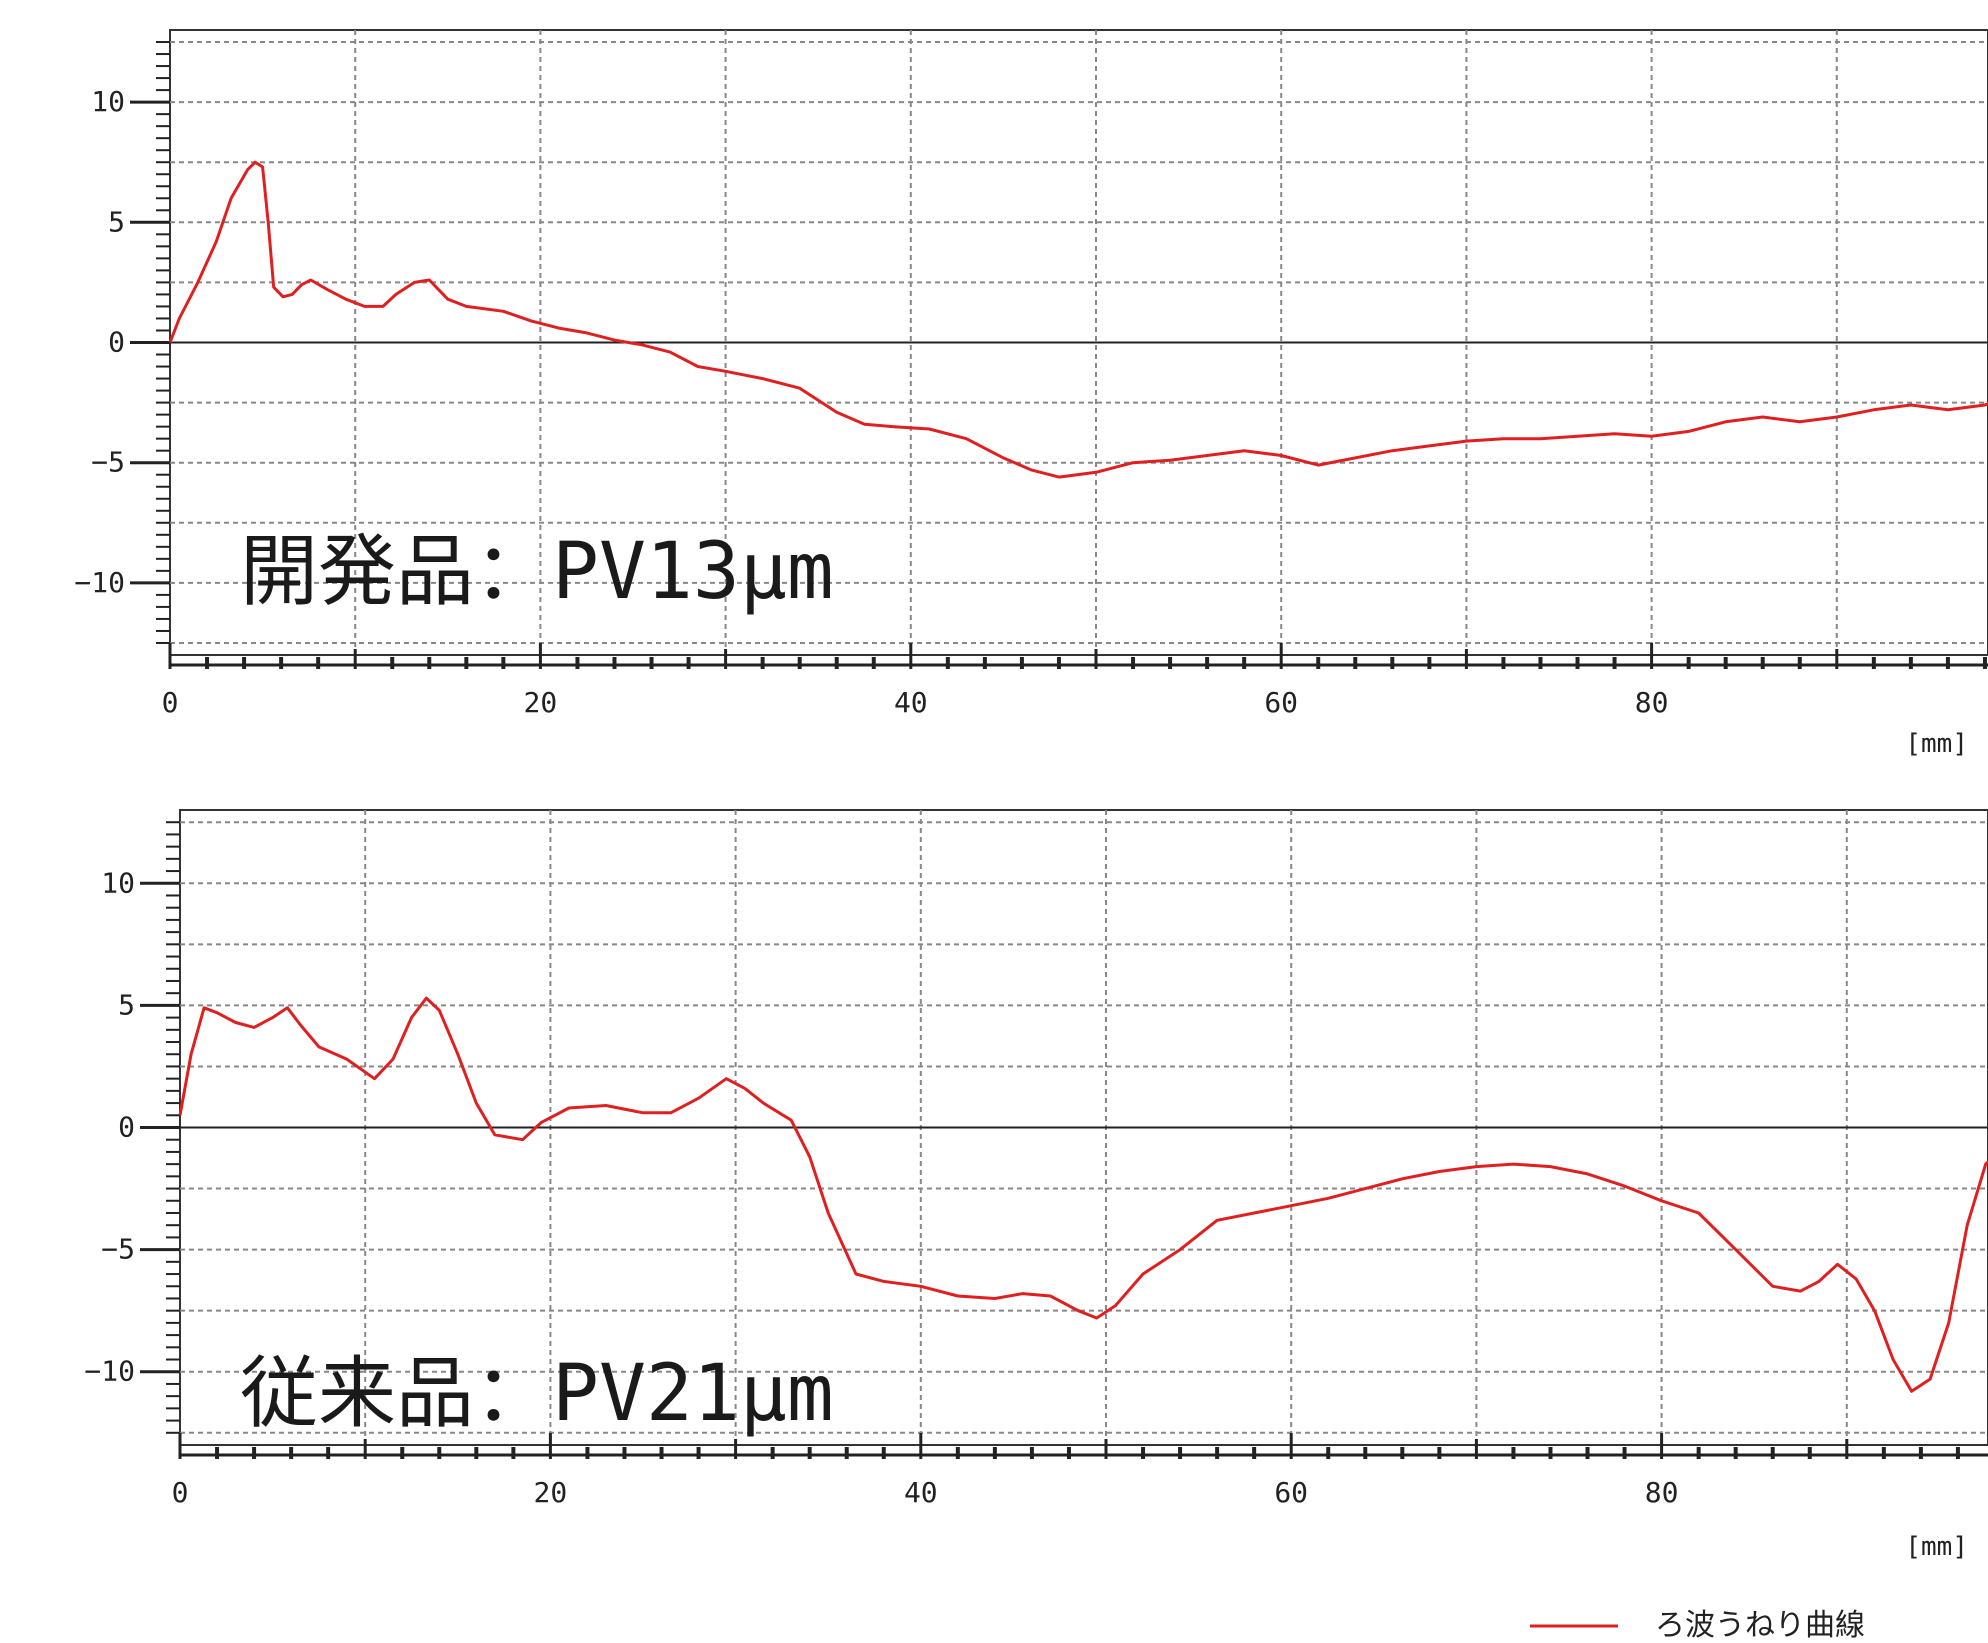 This screenshot has width=1988, height=1643. I want to click on pv-annotation: 従来品：PV21μm, so click(537, 1394).